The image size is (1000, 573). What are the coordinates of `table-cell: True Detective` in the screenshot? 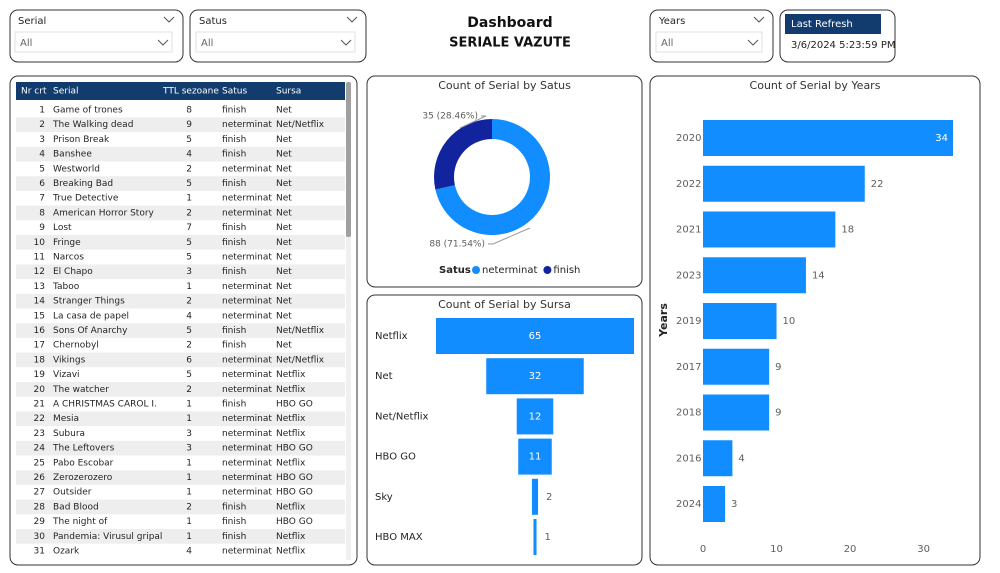 It's located at (85, 199).